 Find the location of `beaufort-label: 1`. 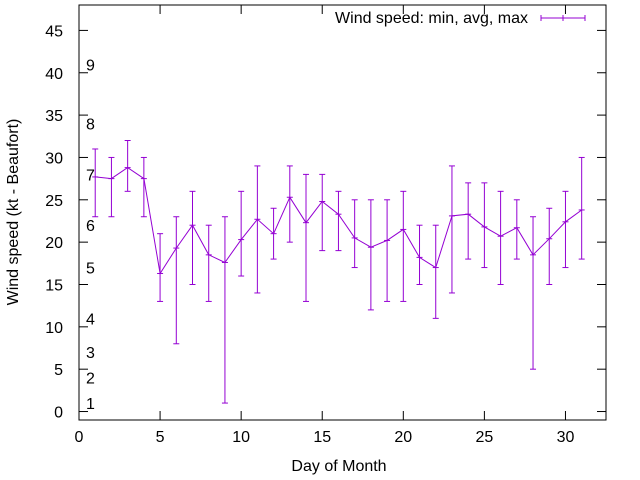

beaufort-label: 1 is located at coordinates (90, 404).